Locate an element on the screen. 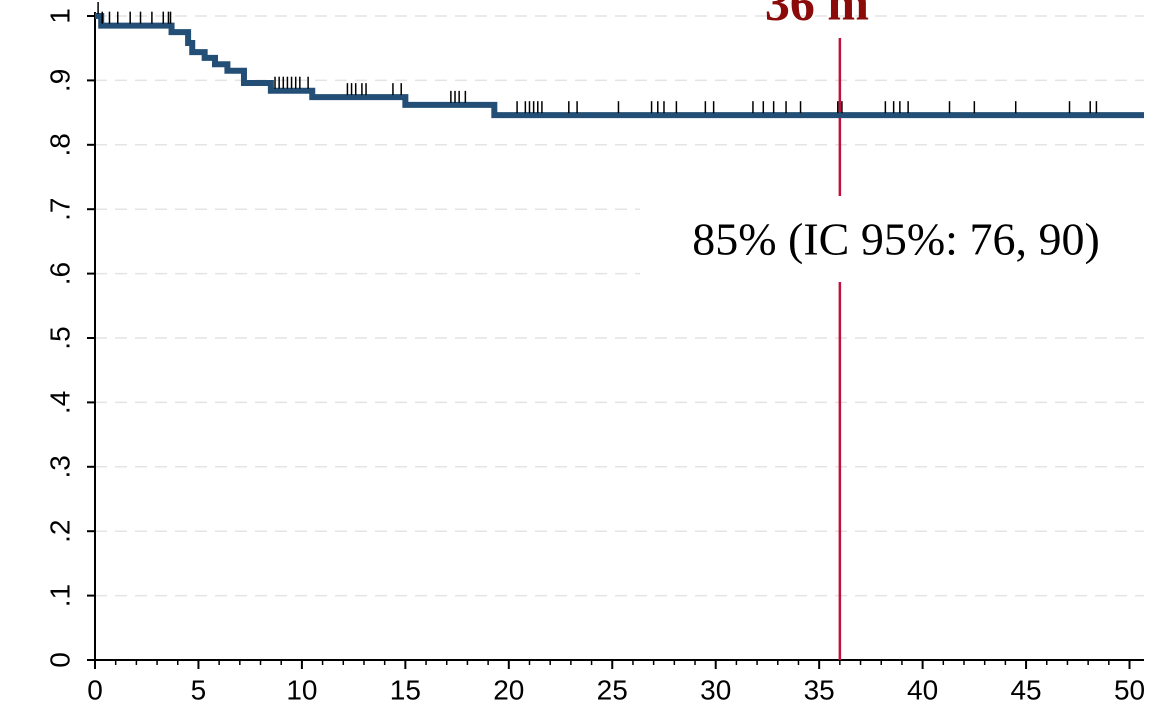 The height and width of the screenshot is (714, 1150). x-tick-label: 25 is located at coordinates (612, 689).